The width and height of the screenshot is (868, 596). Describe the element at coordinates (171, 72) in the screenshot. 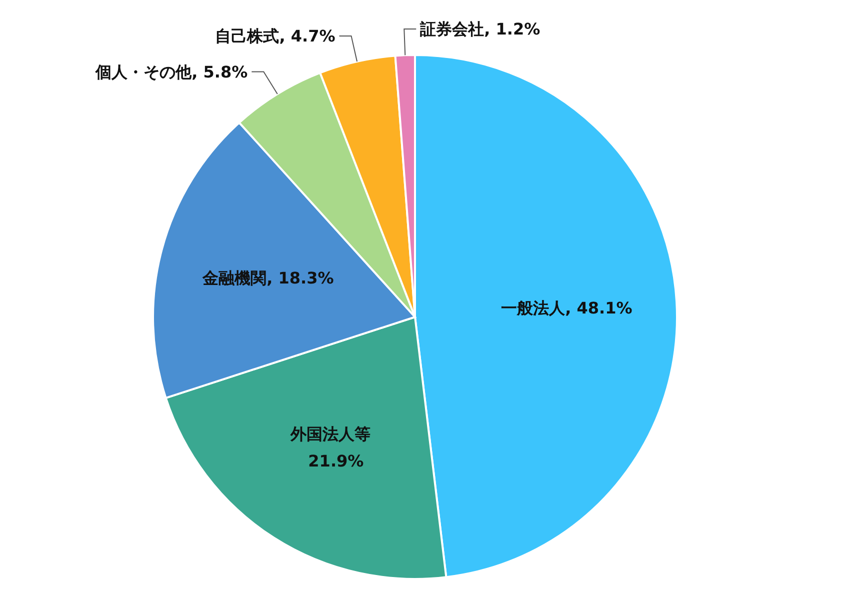

I see `slice-label: 個人・その他, 5.8%` at that location.